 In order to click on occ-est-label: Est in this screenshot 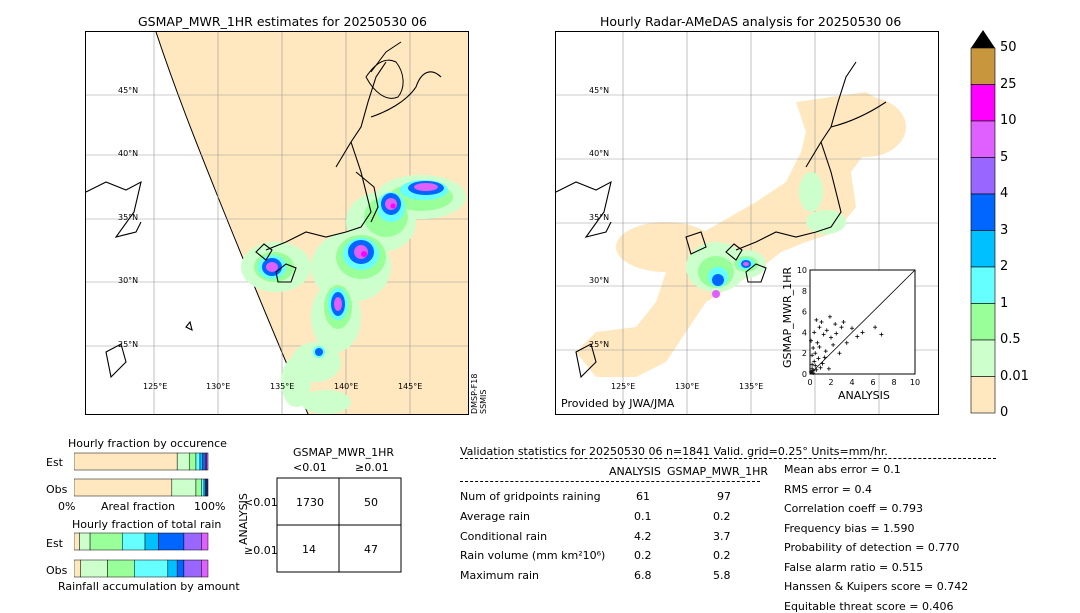, I will do `click(54, 462)`.